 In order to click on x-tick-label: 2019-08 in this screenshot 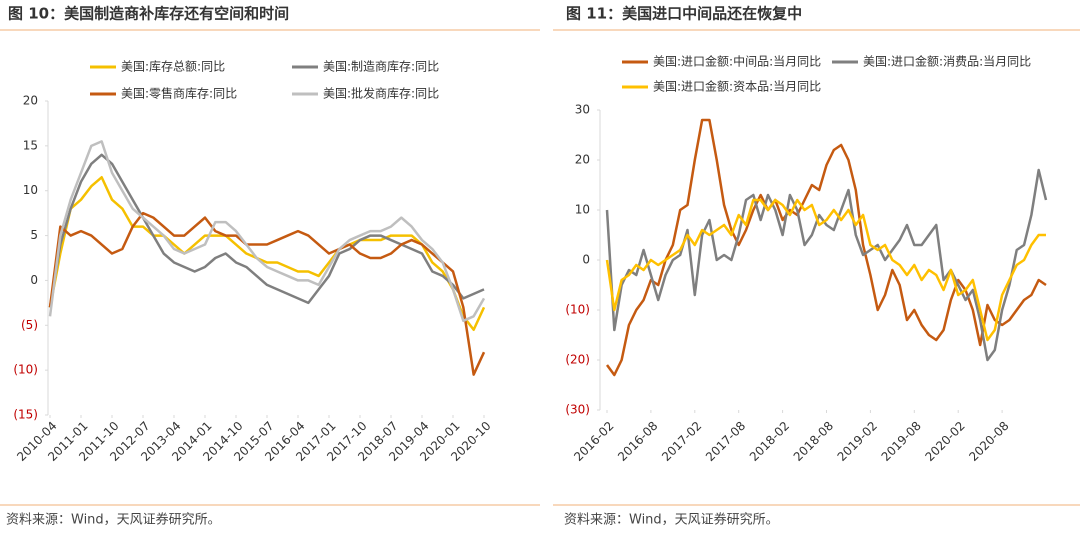, I will do `click(901, 441)`.